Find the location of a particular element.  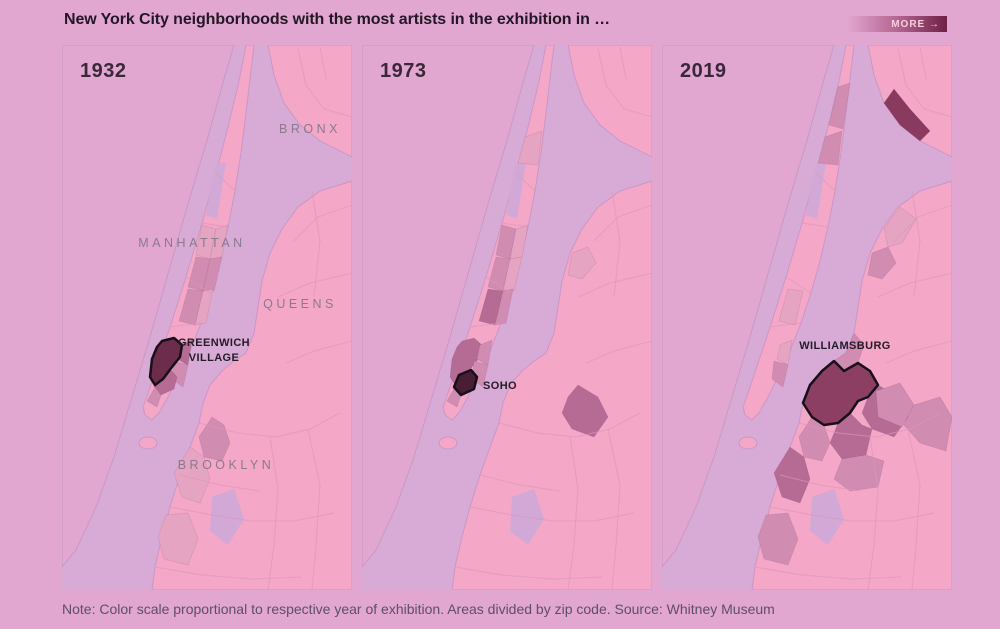

zip-area-clinton_hill is located at coordinates (214, 439).